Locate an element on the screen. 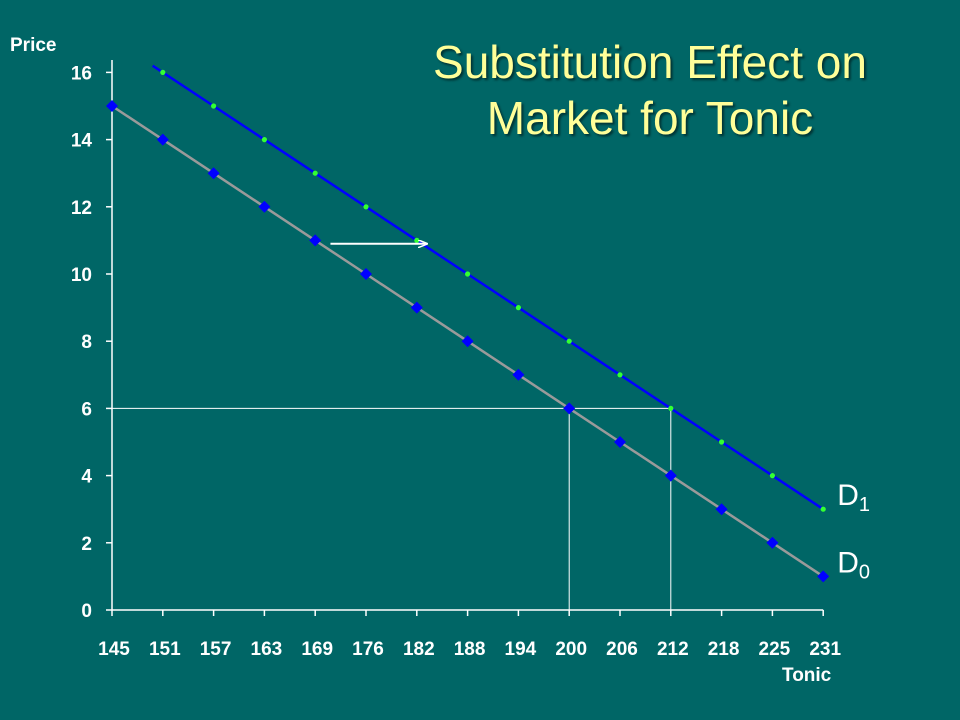 The image size is (960, 720). x-tick-label: 206 is located at coordinates (622, 649).